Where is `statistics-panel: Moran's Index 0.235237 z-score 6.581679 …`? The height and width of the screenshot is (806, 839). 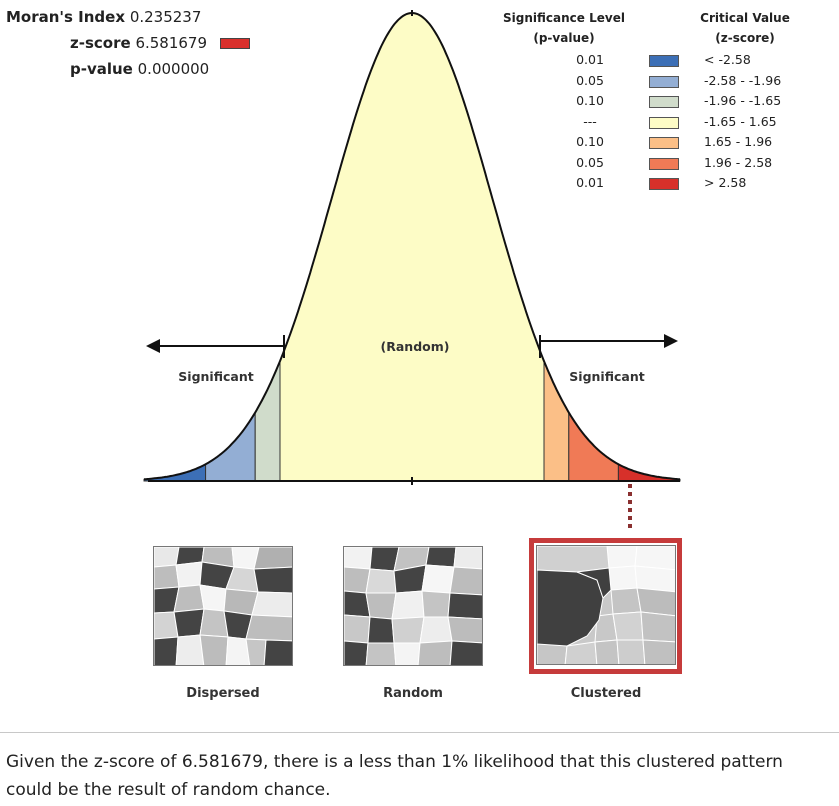
statistics-panel: Moran's Index 0.235237 z-score 6.581679 … is located at coordinates (128, 47).